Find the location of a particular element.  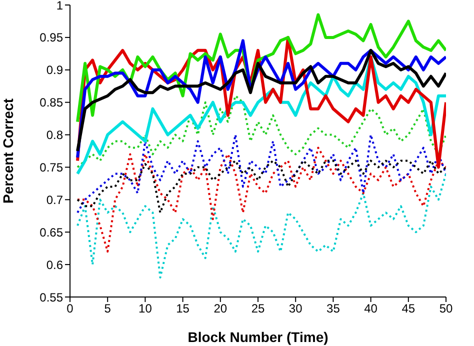

y-tick-label: 0.95 is located at coordinates (52, 37).